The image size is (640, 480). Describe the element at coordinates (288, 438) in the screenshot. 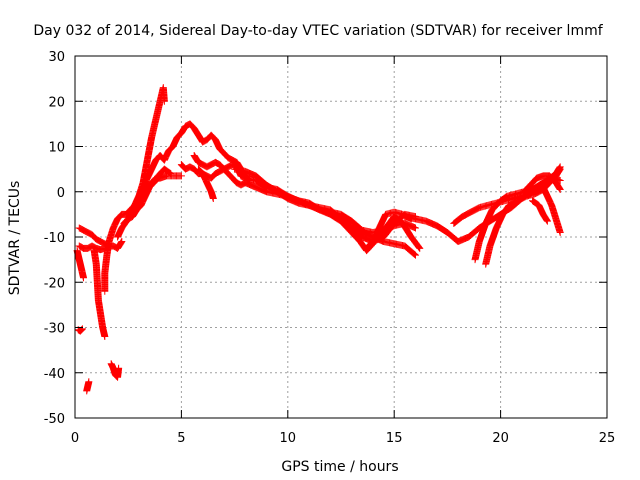

I see `x-tick-label: 10` at that location.